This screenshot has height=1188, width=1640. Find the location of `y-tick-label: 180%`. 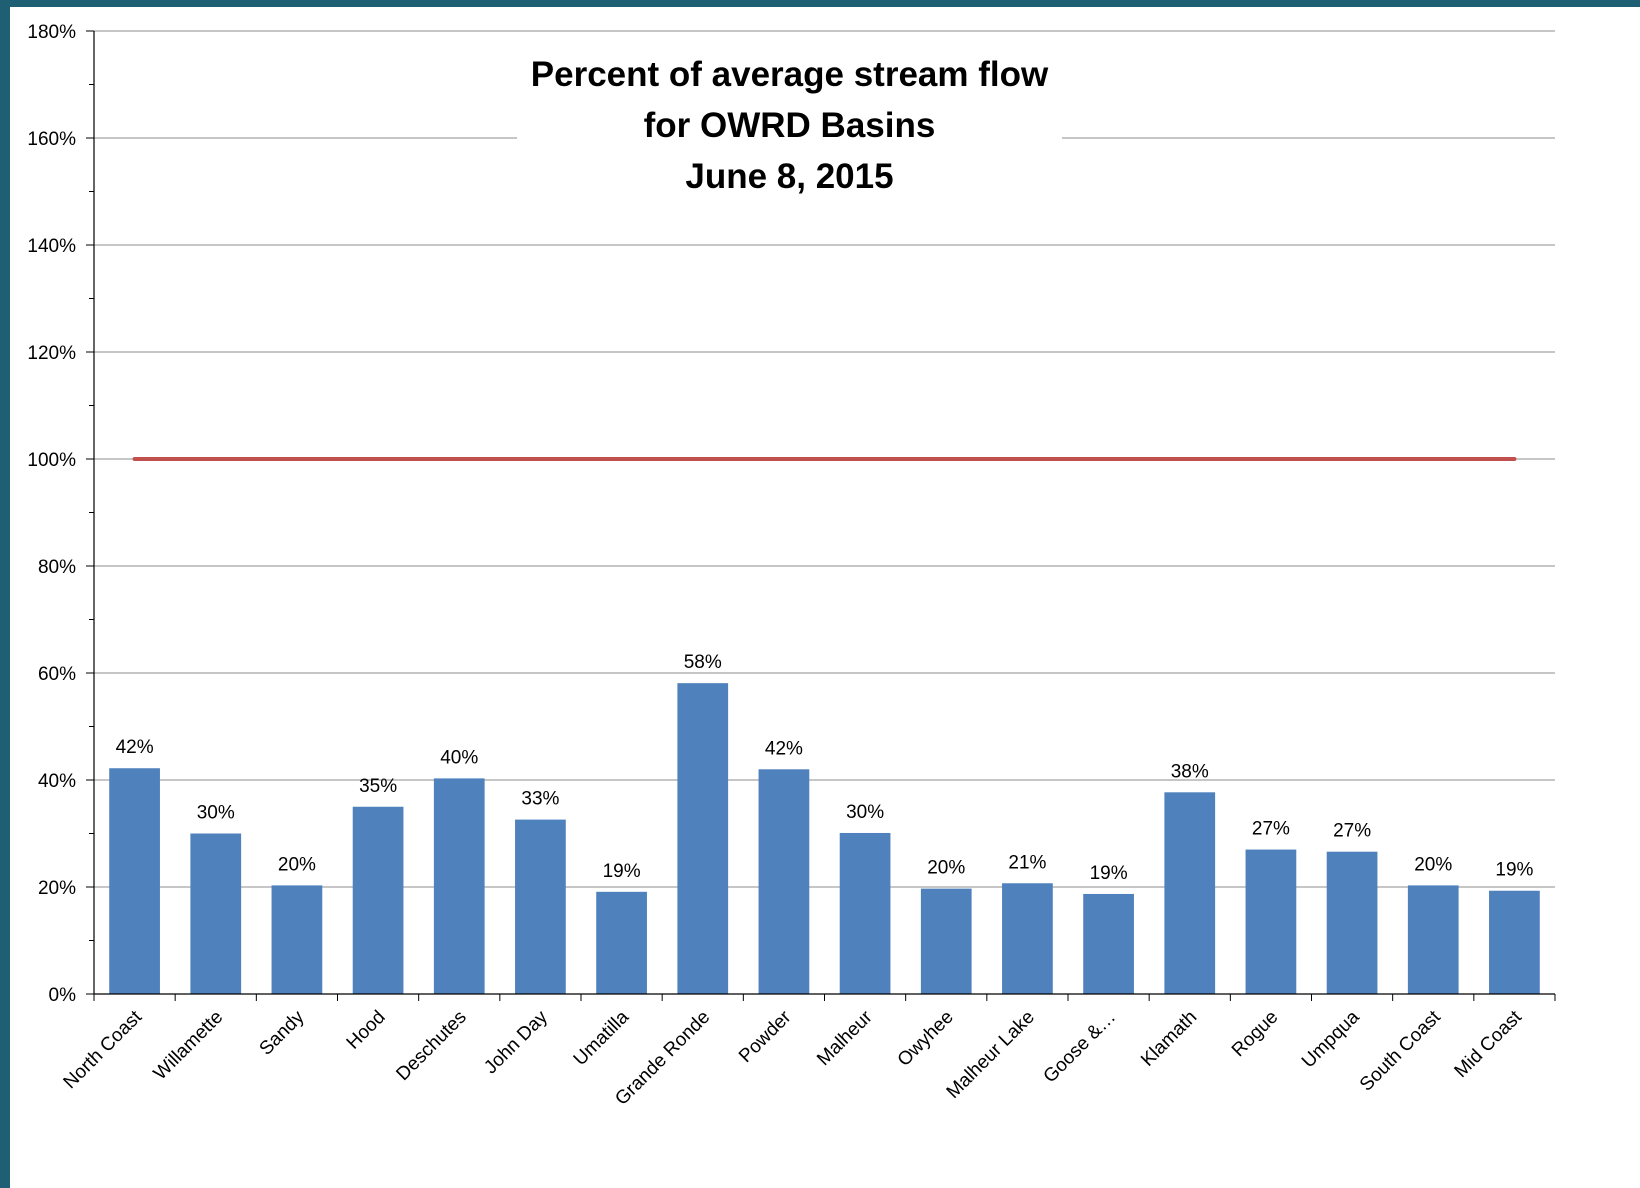

y-tick-label: 180% is located at coordinates (51, 32).